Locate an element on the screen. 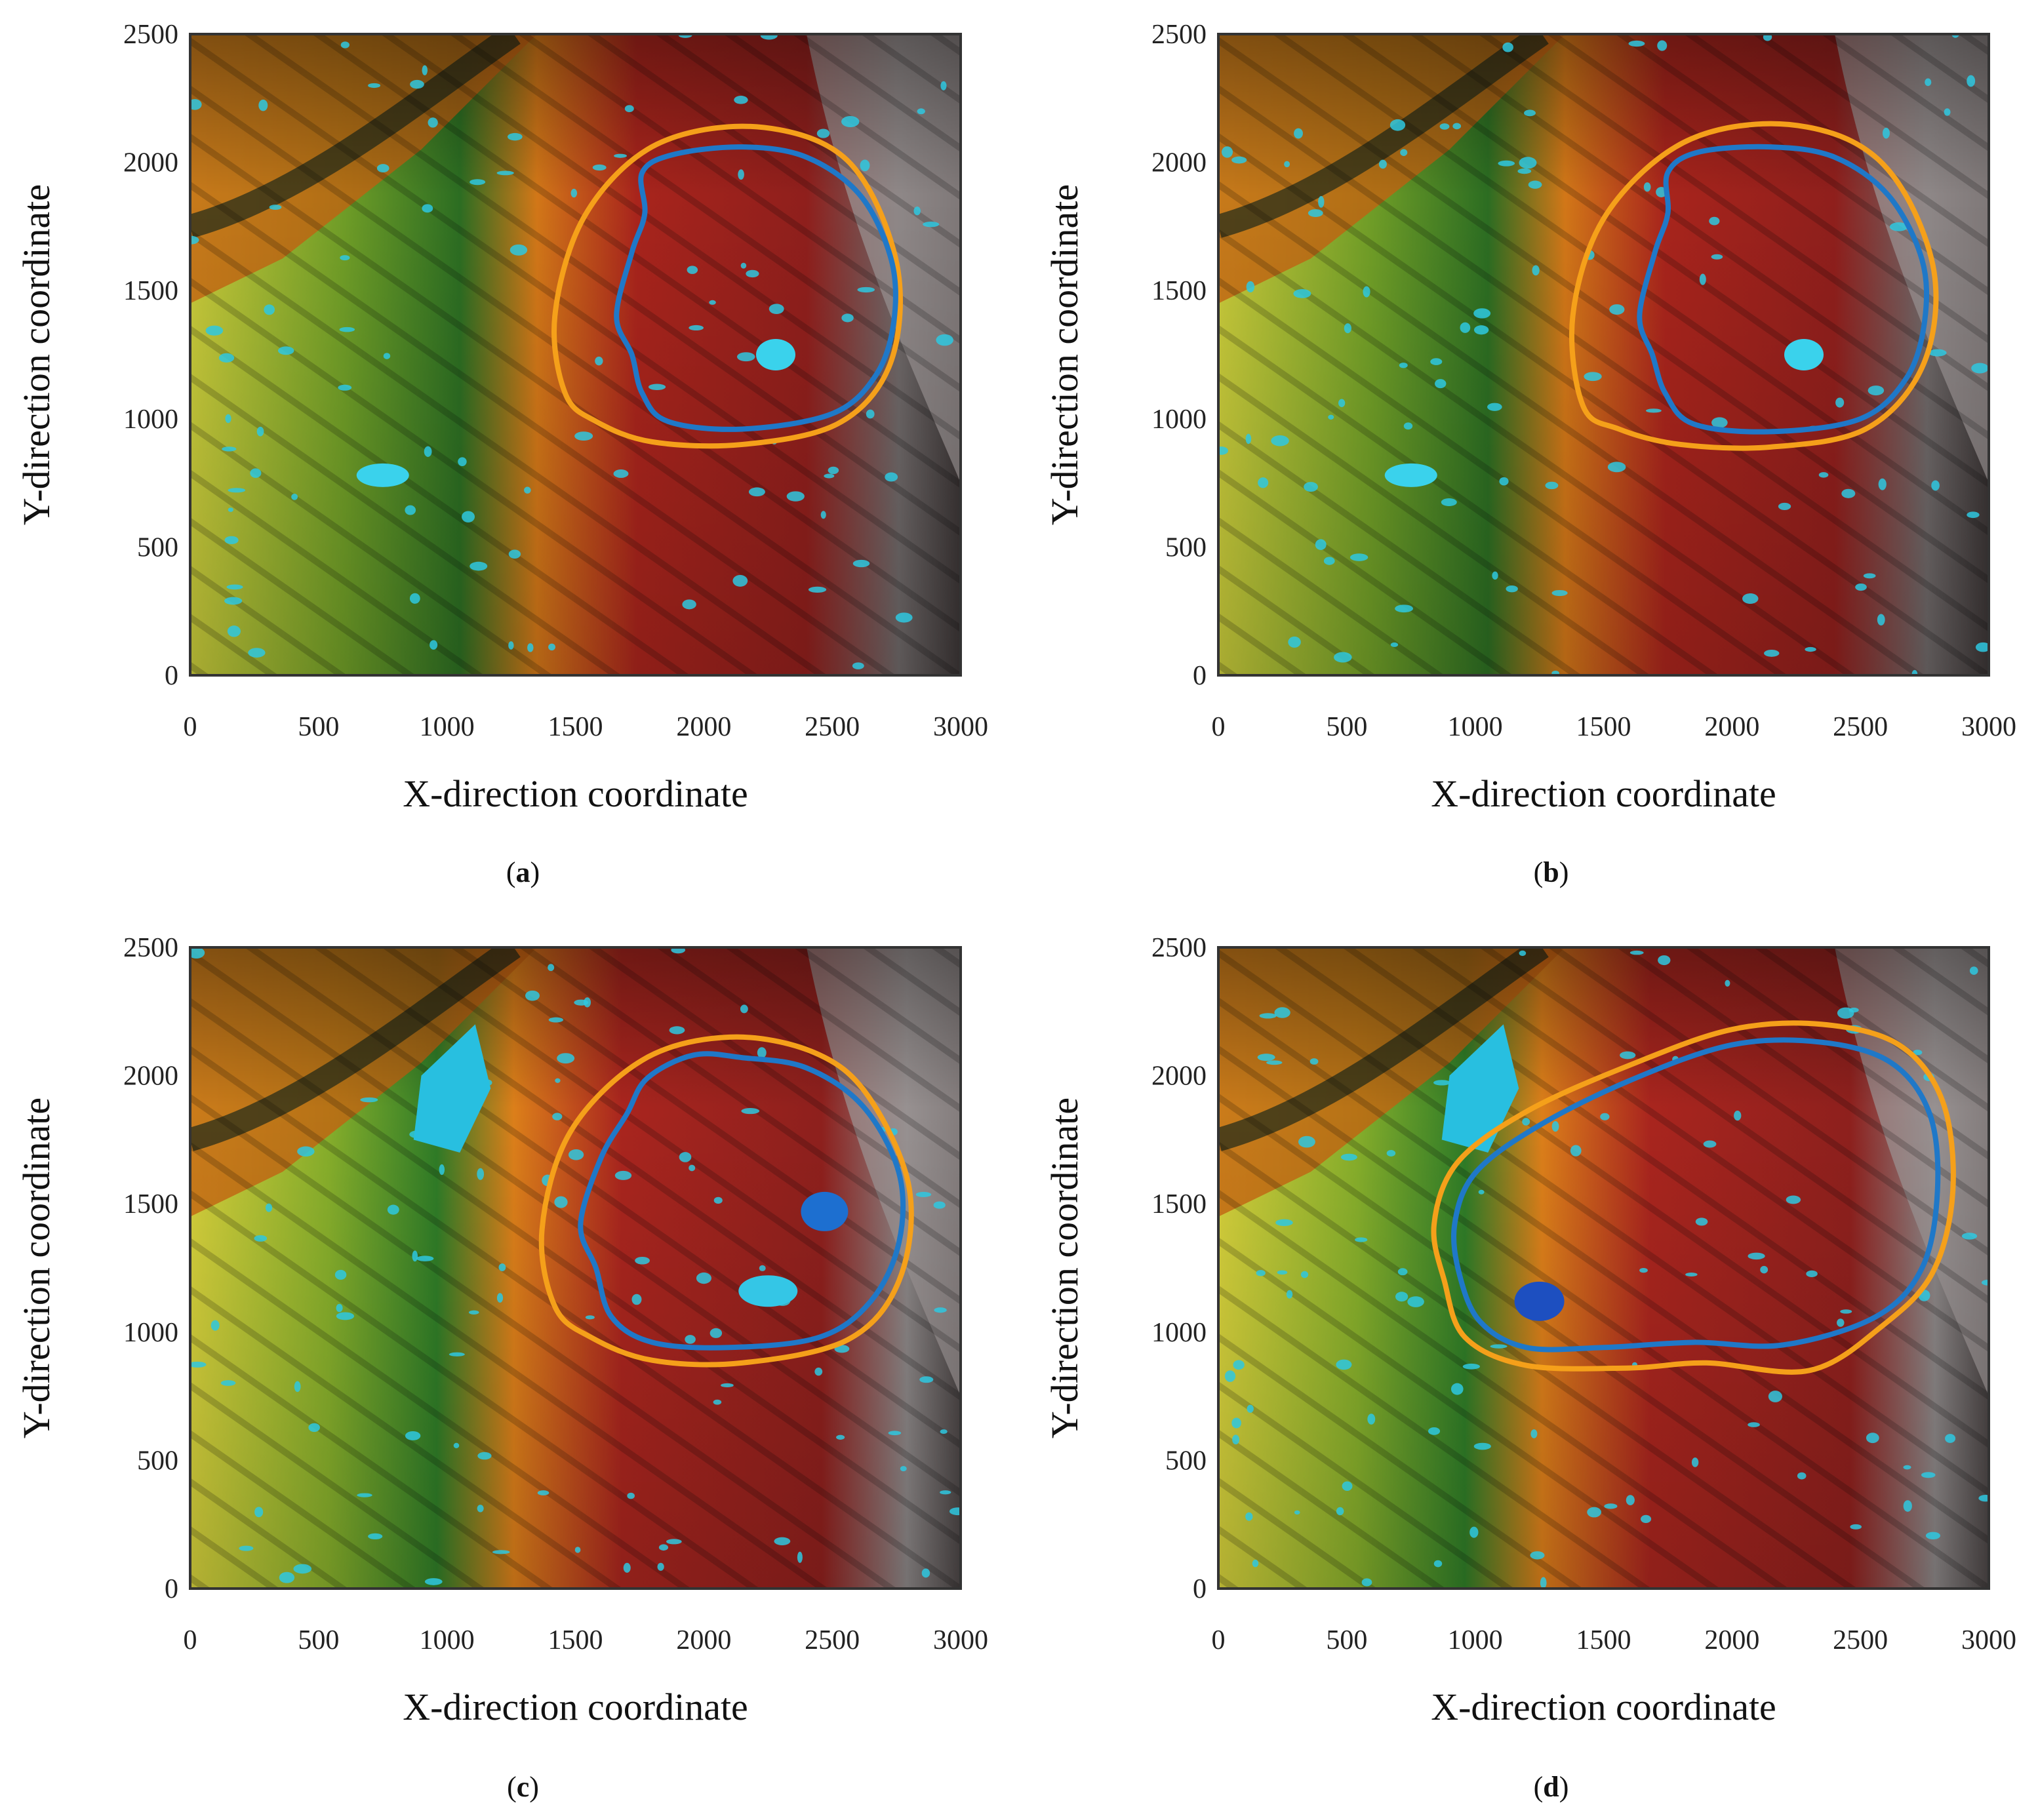 The width and height of the screenshot is (2038, 1820). x-tick-label: 1000 is located at coordinates (447, 727).